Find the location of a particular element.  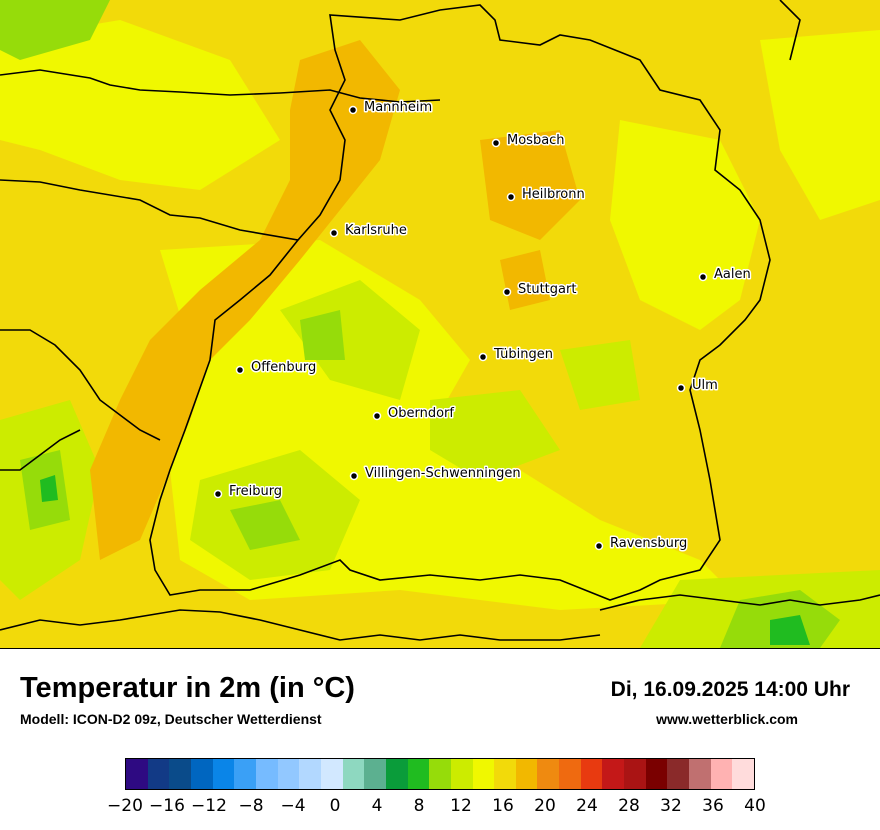

city-label: Stuttgart is located at coordinates (547, 289).